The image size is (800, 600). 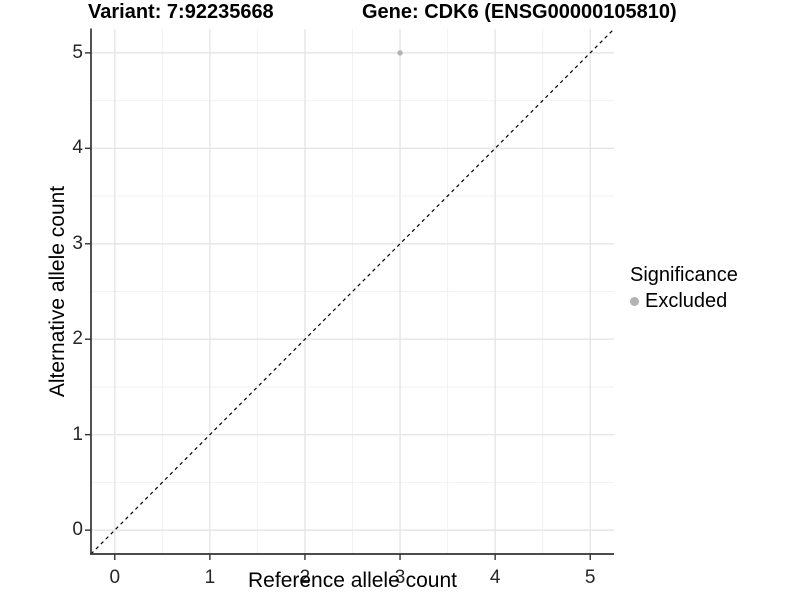 I want to click on legend: Significance Excluded, so click(x=684, y=288).